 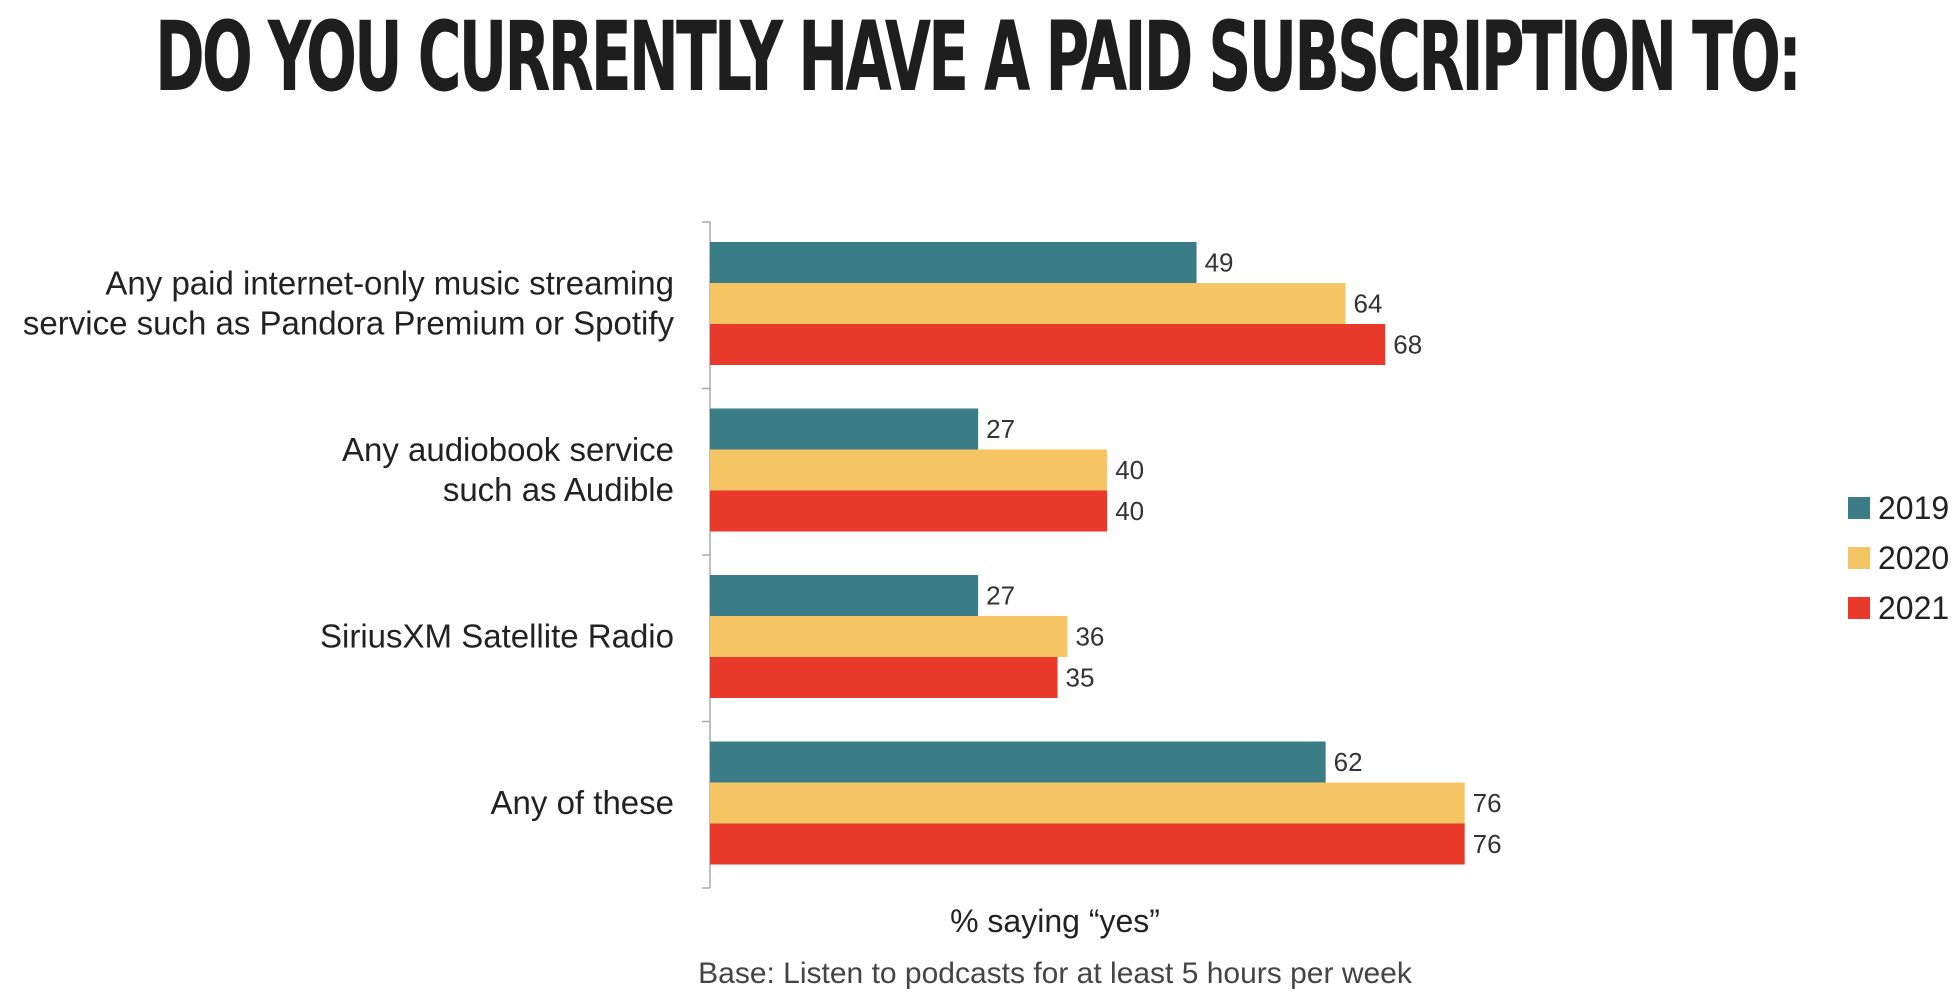 I want to click on bar-value-label: 36, so click(x=1089, y=637).